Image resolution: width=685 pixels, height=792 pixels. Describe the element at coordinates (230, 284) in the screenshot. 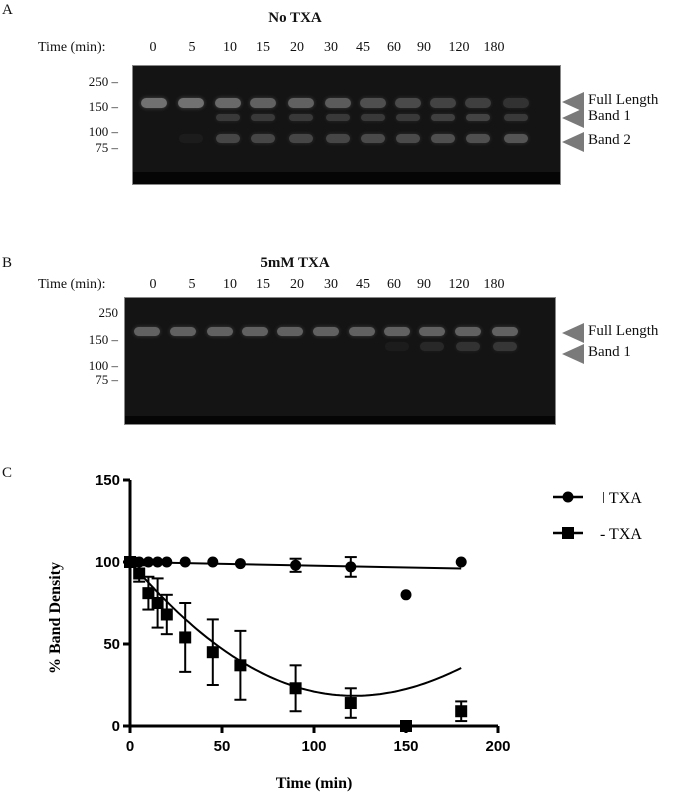

I see `lane-label: 10` at that location.